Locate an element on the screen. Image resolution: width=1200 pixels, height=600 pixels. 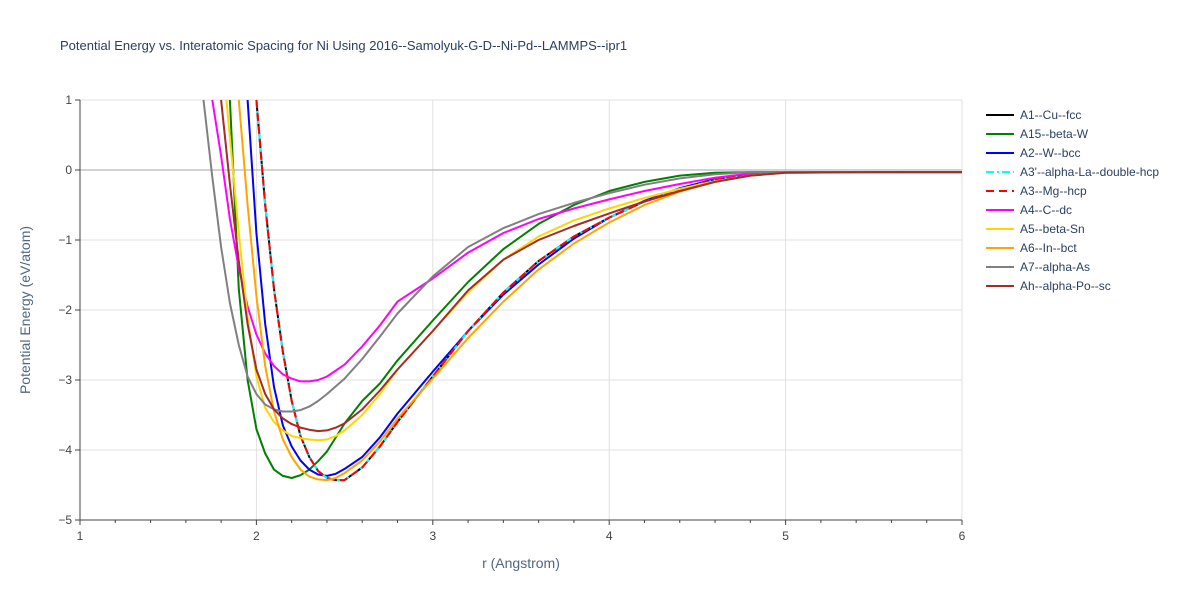
legend-label: A15--beta-W is located at coordinates (1054, 134).